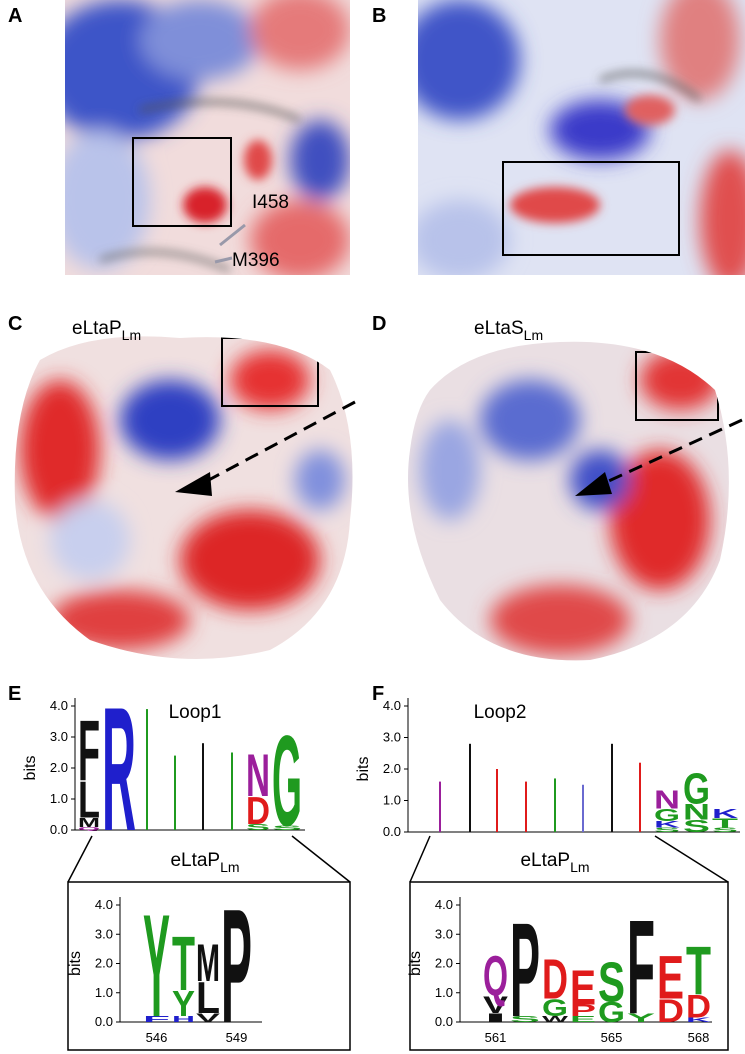 This screenshot has height=1054, width=745. I want to click on logo-letter: H, so click(183, 1019).